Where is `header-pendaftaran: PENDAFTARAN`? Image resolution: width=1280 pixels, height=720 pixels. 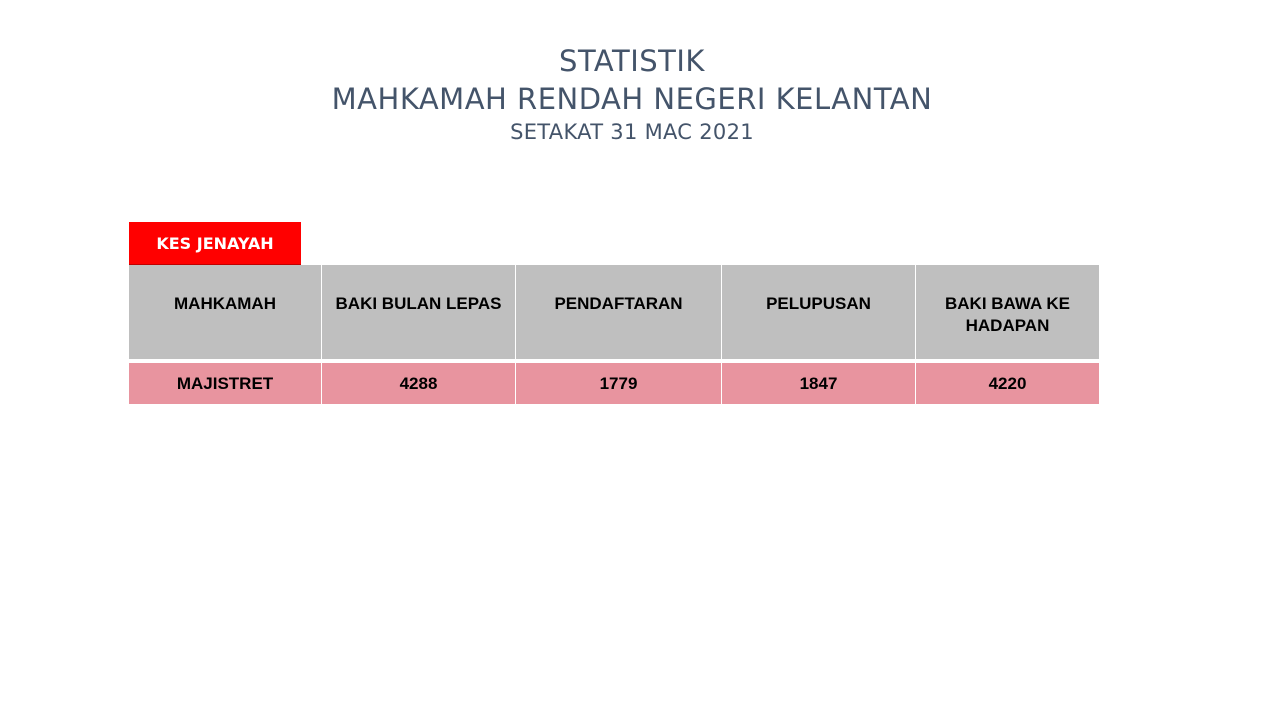 header-pendaftaran: PENDAFTARAN is located at coordinates (619, 314).